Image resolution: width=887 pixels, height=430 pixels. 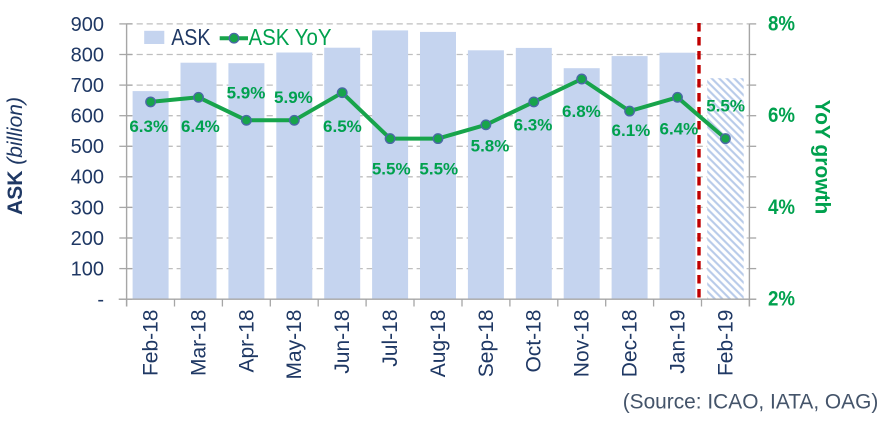 What do you see at coordinates (751, 402) in the screenshot?
I see `svg-text: (Source: ICAO, IATA, OAG)` at bounding box center [751, 402].